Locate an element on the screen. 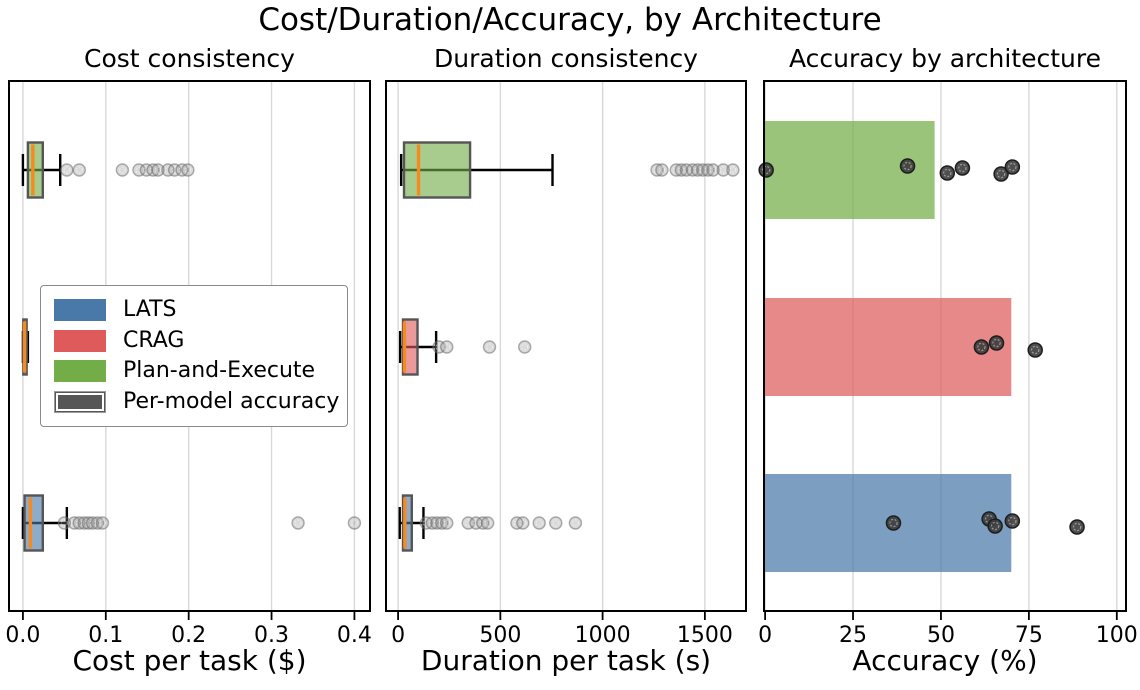 Image resolution: width=1140 pixels, height=690 pixels. tick-label: 0.2 is located at coordinates (188, 635).